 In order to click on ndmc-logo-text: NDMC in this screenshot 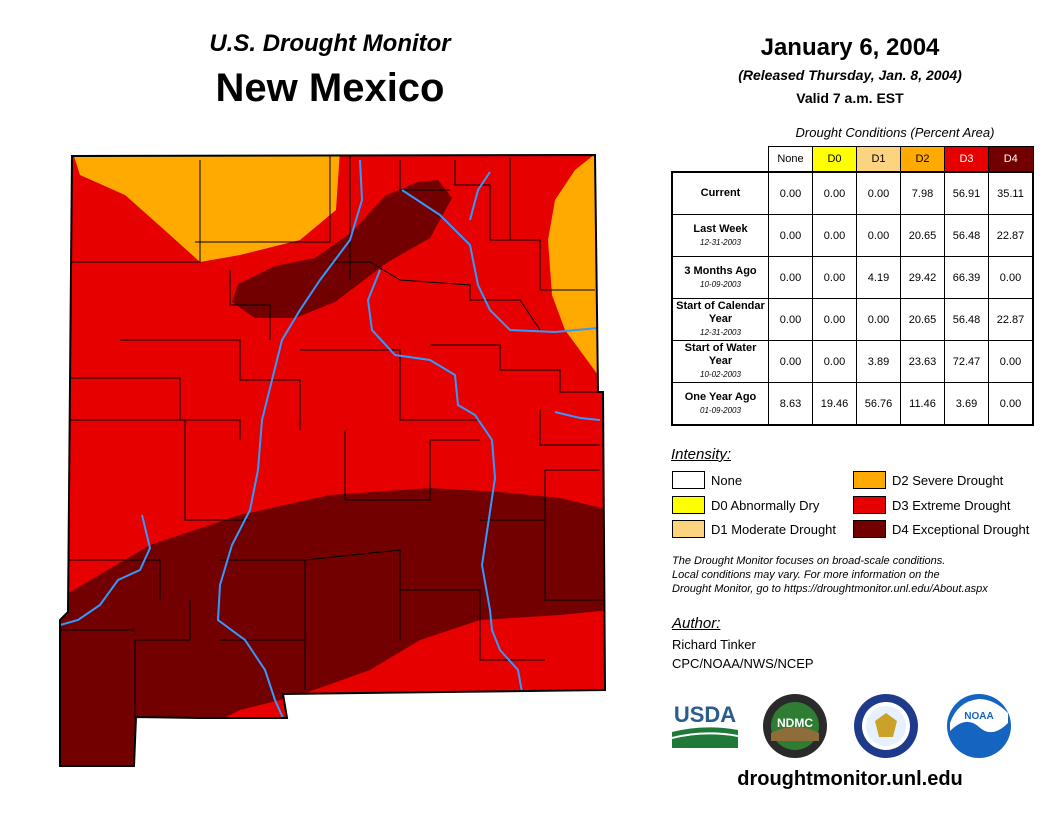, I will do `click(795, 723)`.